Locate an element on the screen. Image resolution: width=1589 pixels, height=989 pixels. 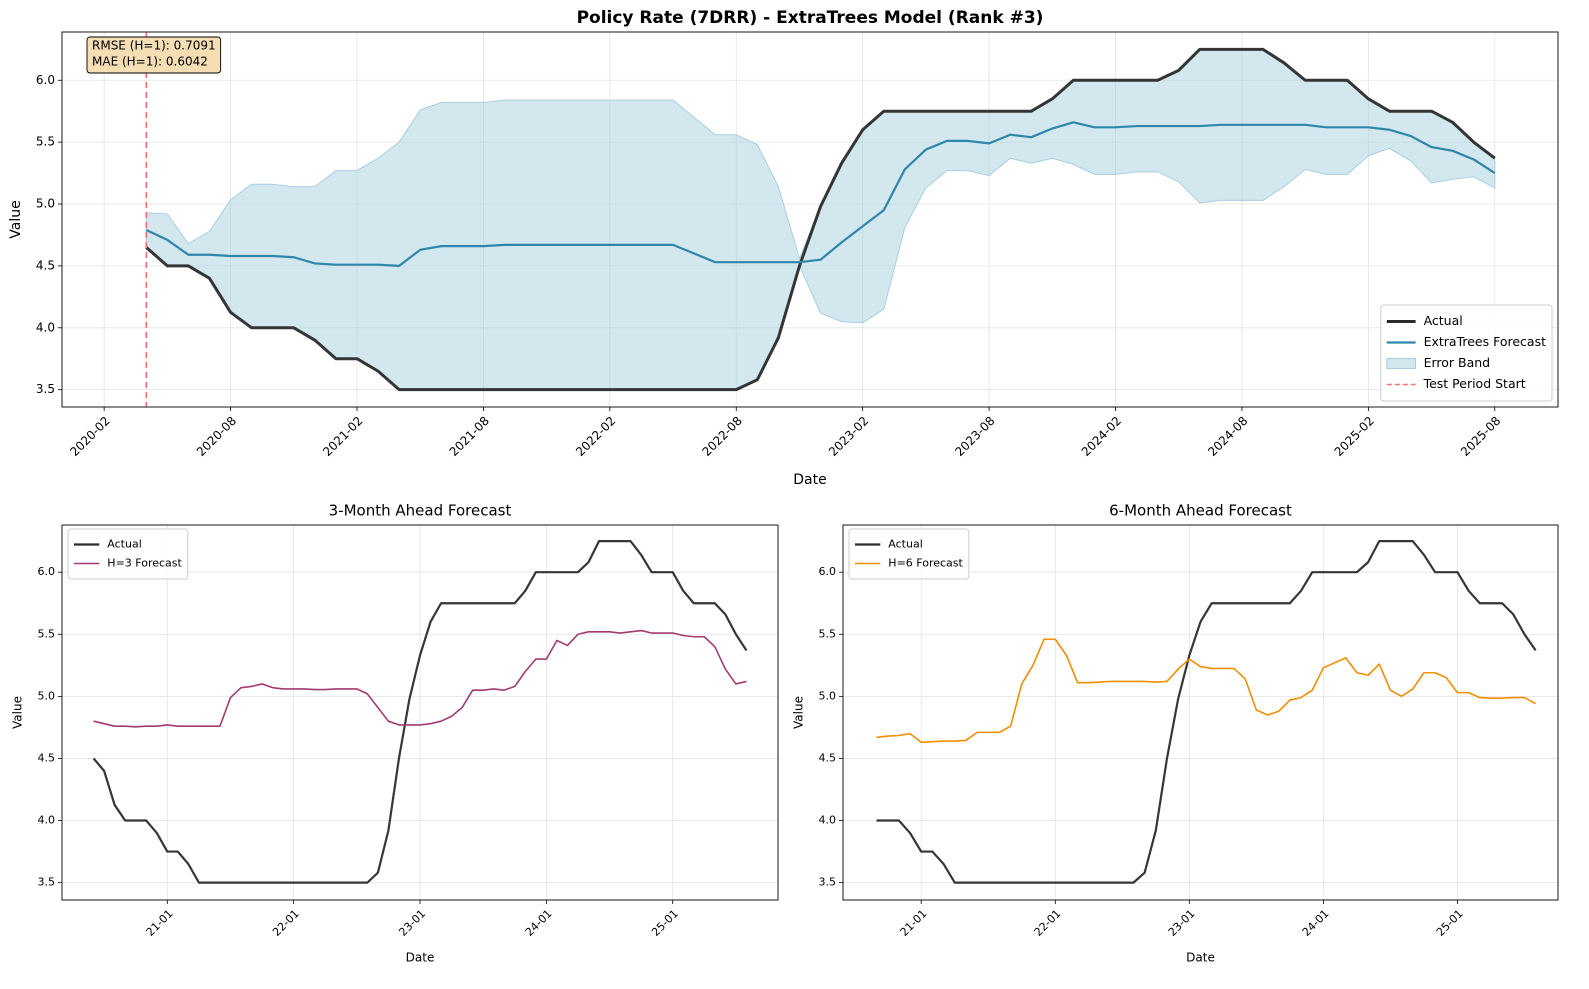
x-tick-label: 2024-08 is located at coordinates (1227, 436).